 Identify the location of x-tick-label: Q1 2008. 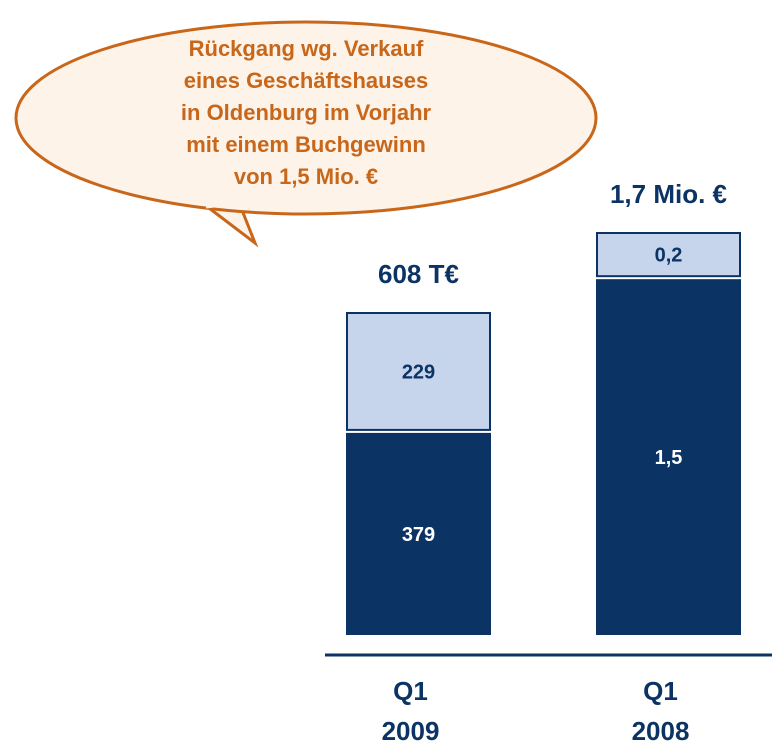
(661, 711).